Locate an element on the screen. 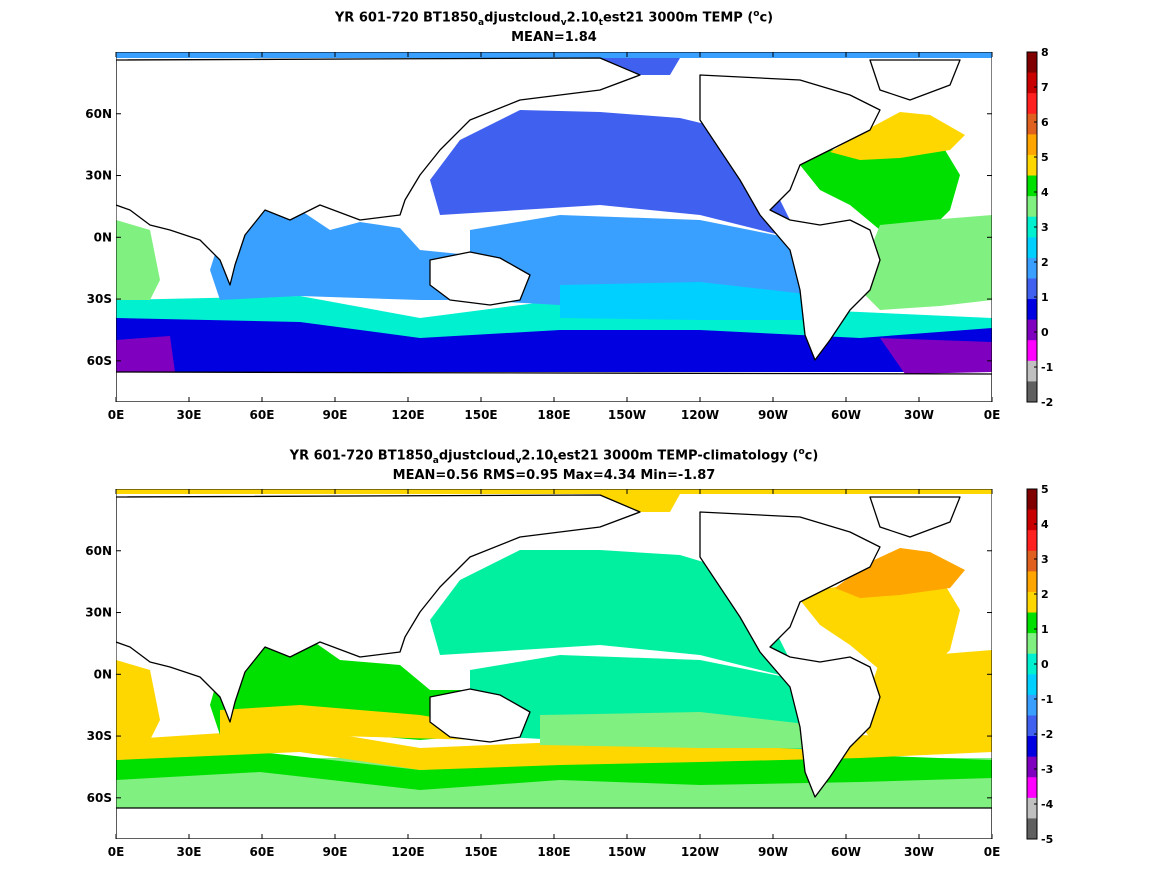 The height and width of the screenshot is (875, 1167). p2-colorbar-label: 5 is located at coordinates (1045, 489).